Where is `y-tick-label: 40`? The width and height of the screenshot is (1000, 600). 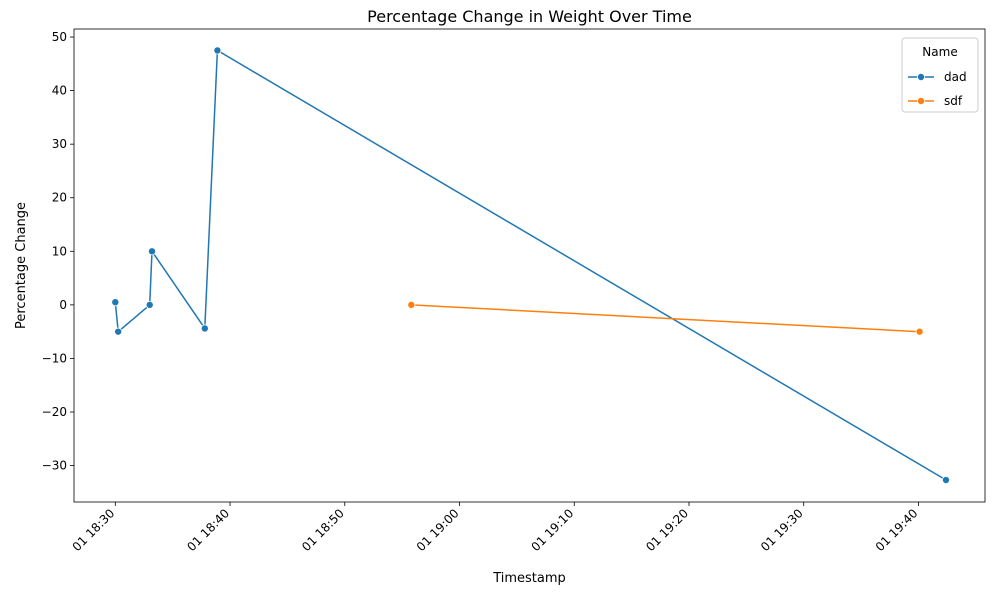
y-tick-label: 40 is located at coordinates (59, 91).